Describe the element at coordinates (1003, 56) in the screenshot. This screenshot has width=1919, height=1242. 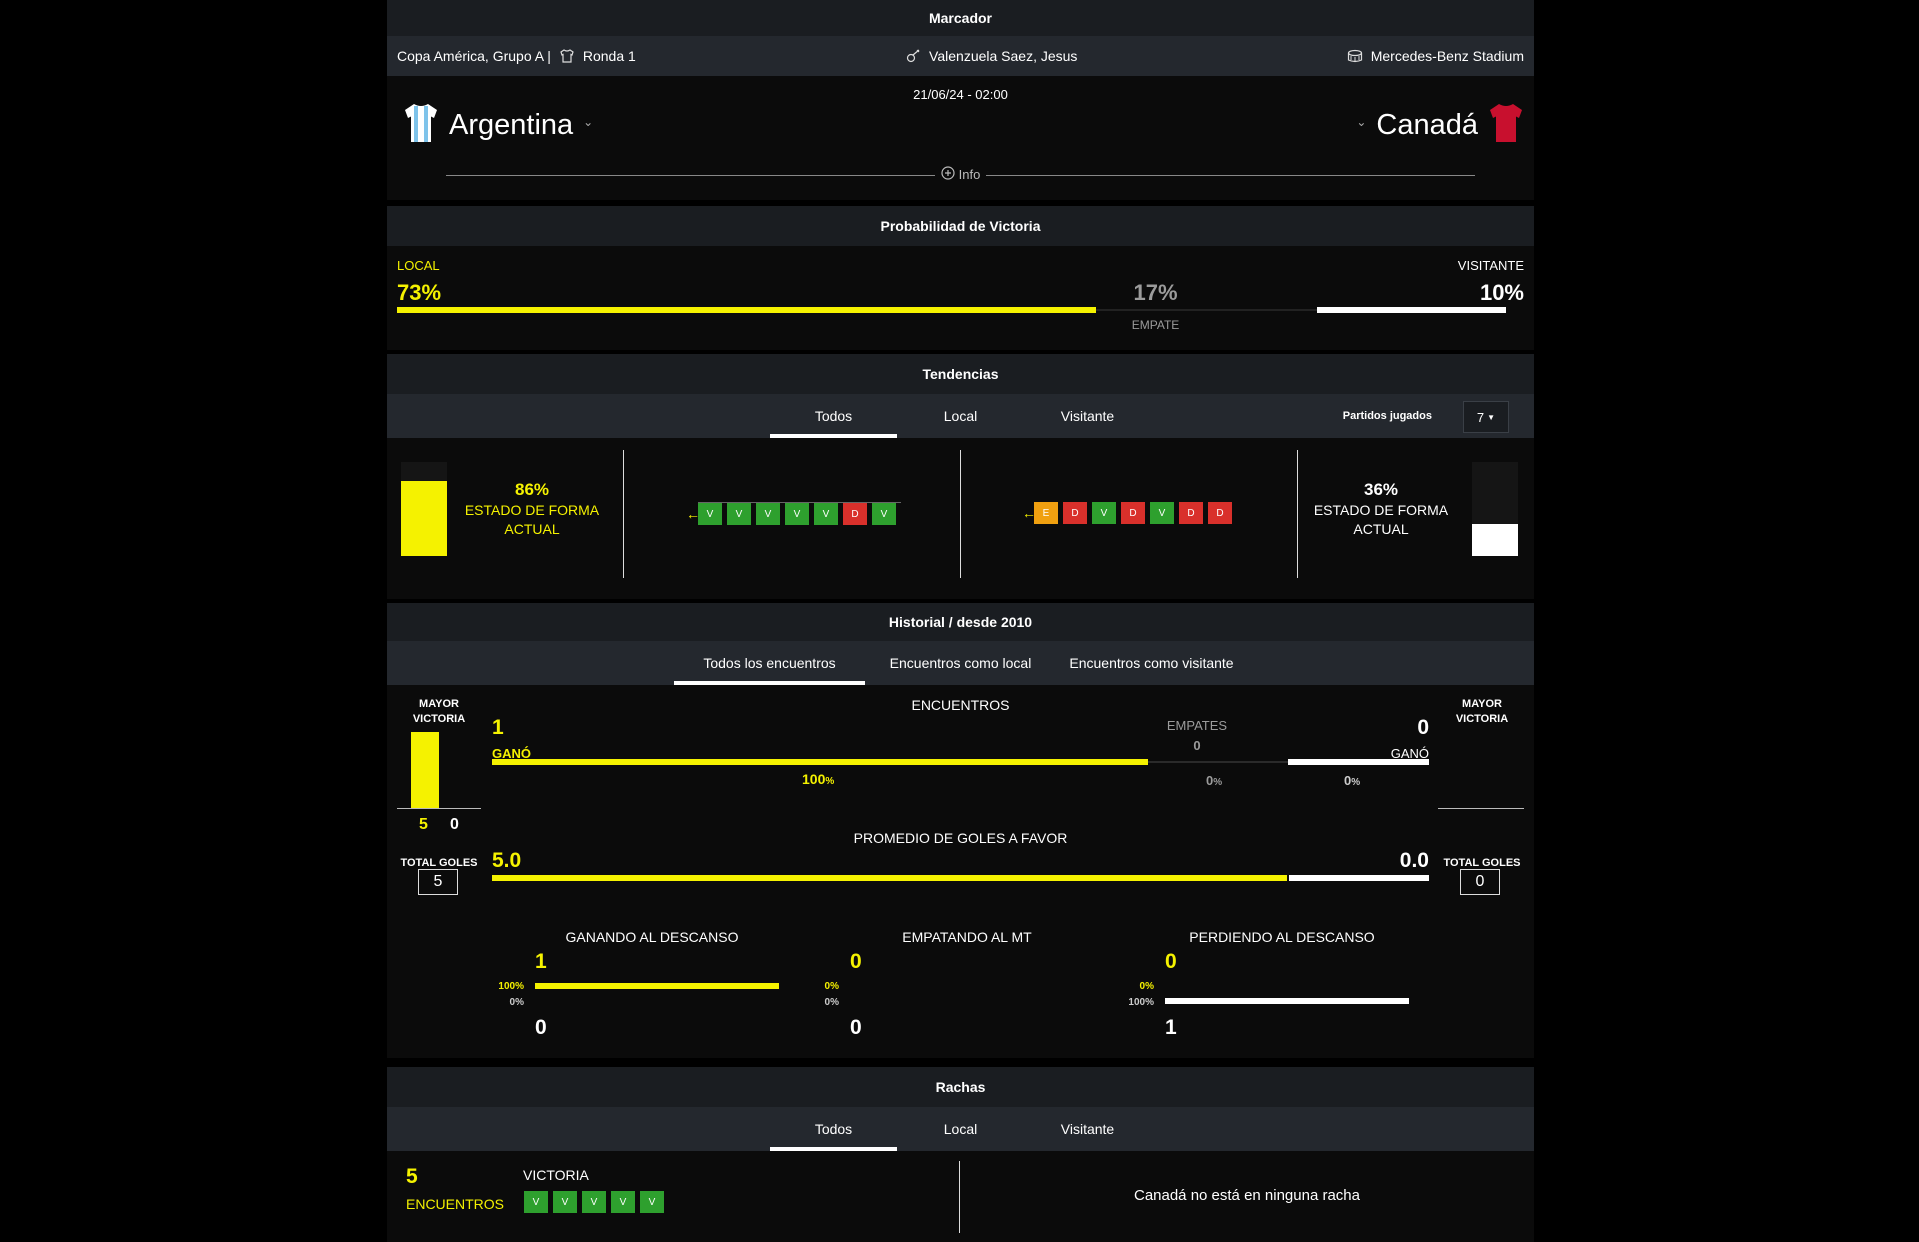
I see `referee-name: Valenzuela Saez, Jesus` at that location.